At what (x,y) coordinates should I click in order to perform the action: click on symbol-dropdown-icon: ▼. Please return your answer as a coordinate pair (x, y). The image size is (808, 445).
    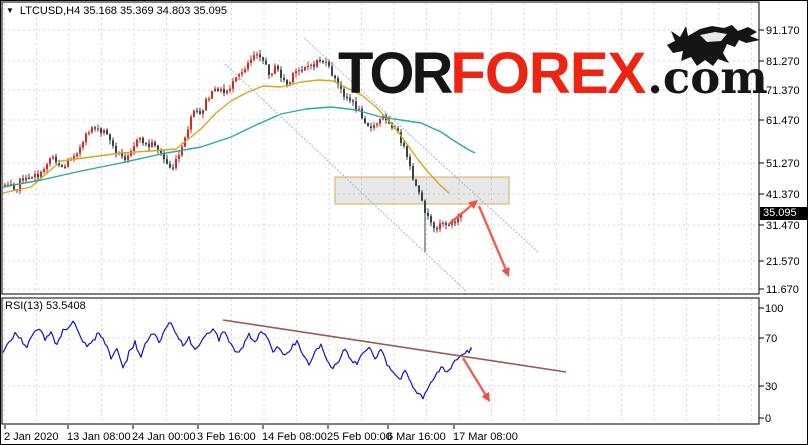
    Looking at the image, I should click on (10, 10).